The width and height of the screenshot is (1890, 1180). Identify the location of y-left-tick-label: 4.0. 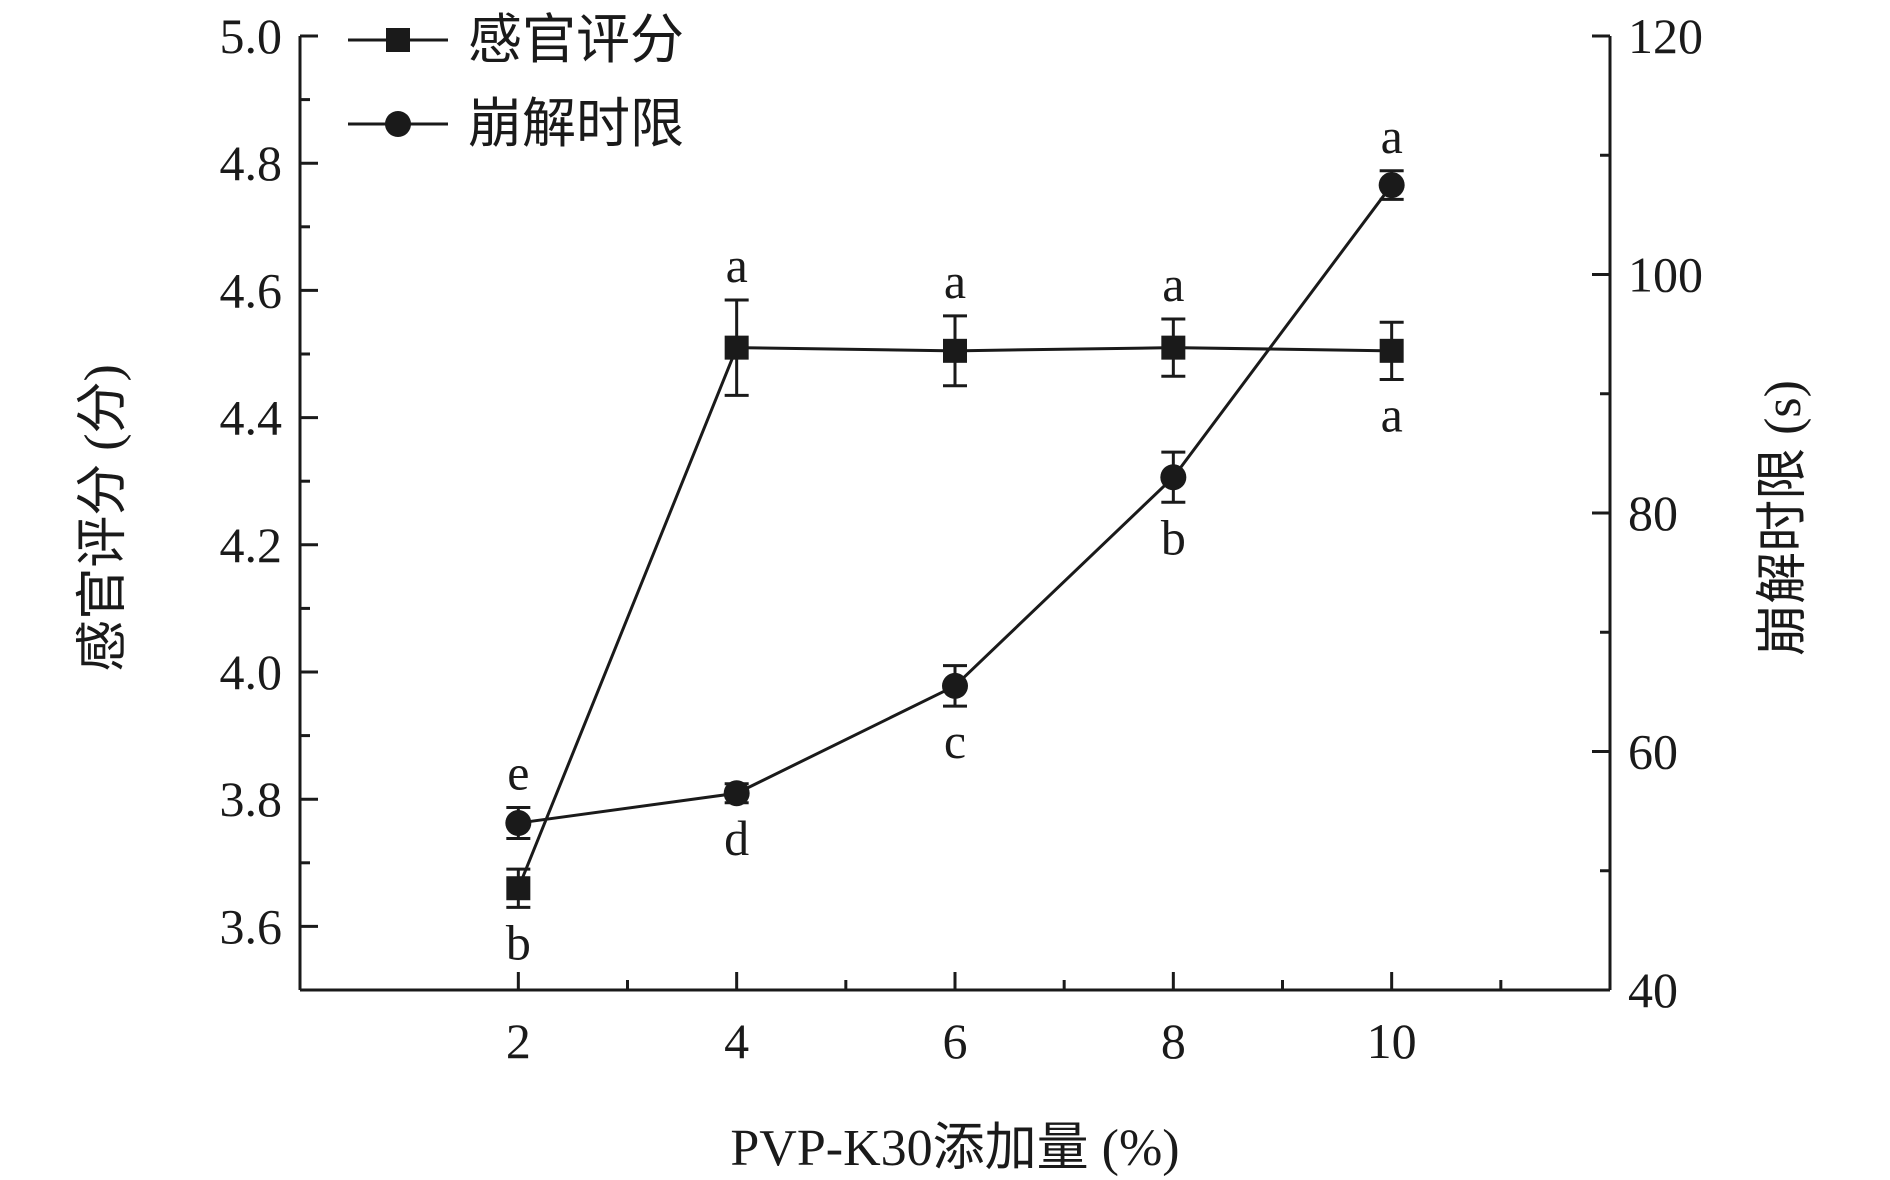
(251, 672).